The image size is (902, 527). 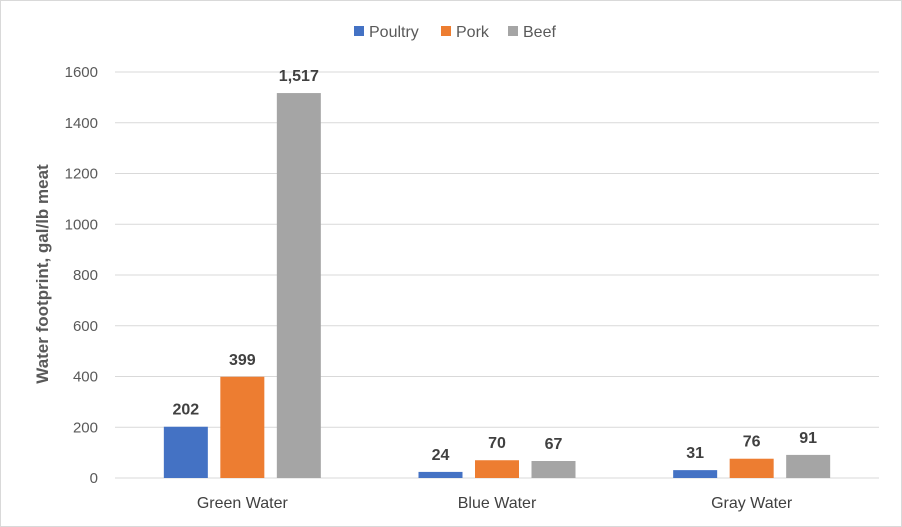 I want to click on category-label: Green Water, so click(x=243, y=503).